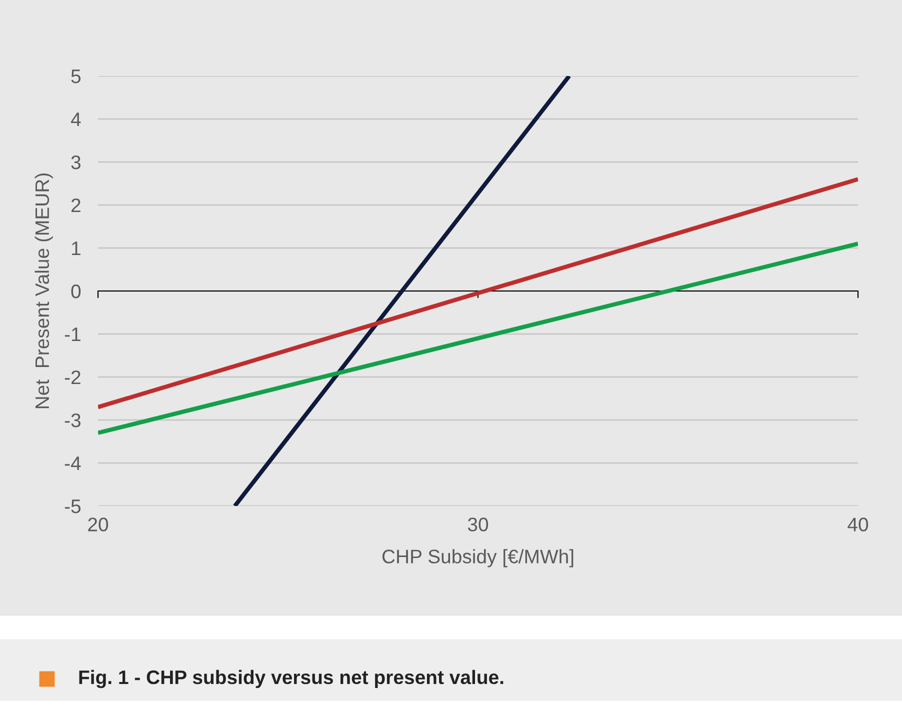  Describe the element at coordinates (72, 377) in the screenshot. I see `y-tick-label: -2` at that location.